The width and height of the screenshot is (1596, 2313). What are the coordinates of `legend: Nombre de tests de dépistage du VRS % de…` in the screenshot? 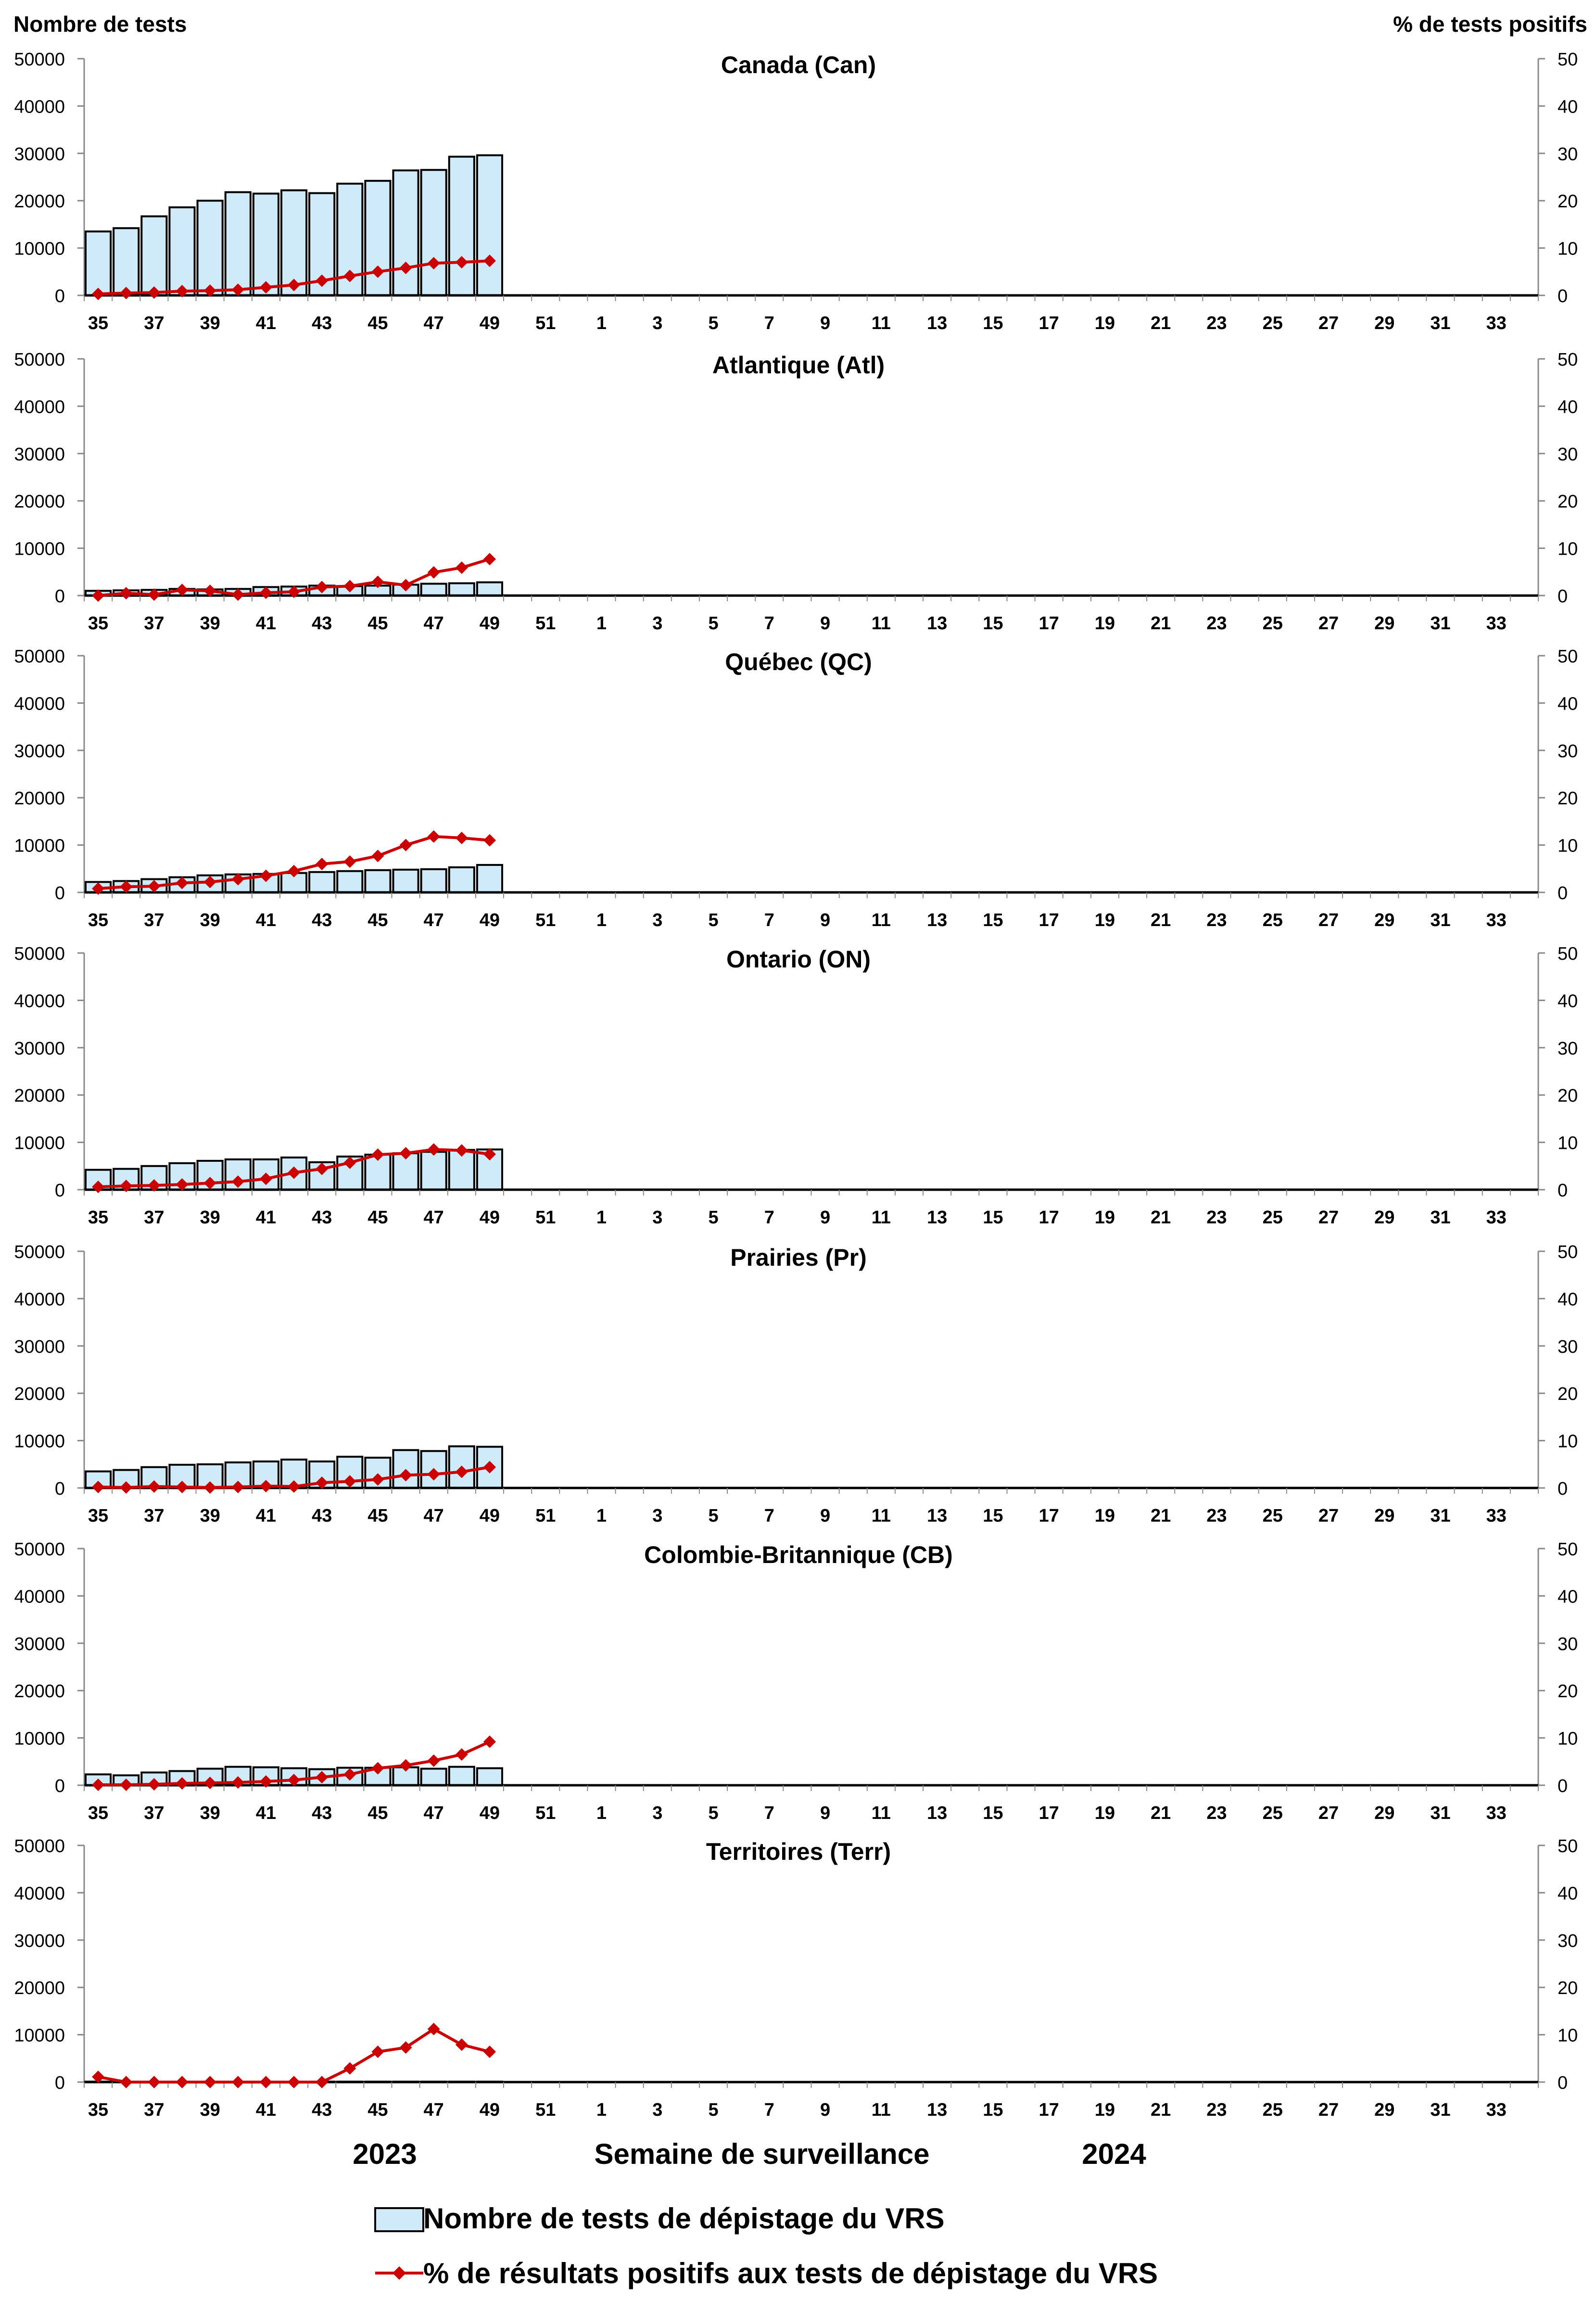 It's located at (766, 2246).